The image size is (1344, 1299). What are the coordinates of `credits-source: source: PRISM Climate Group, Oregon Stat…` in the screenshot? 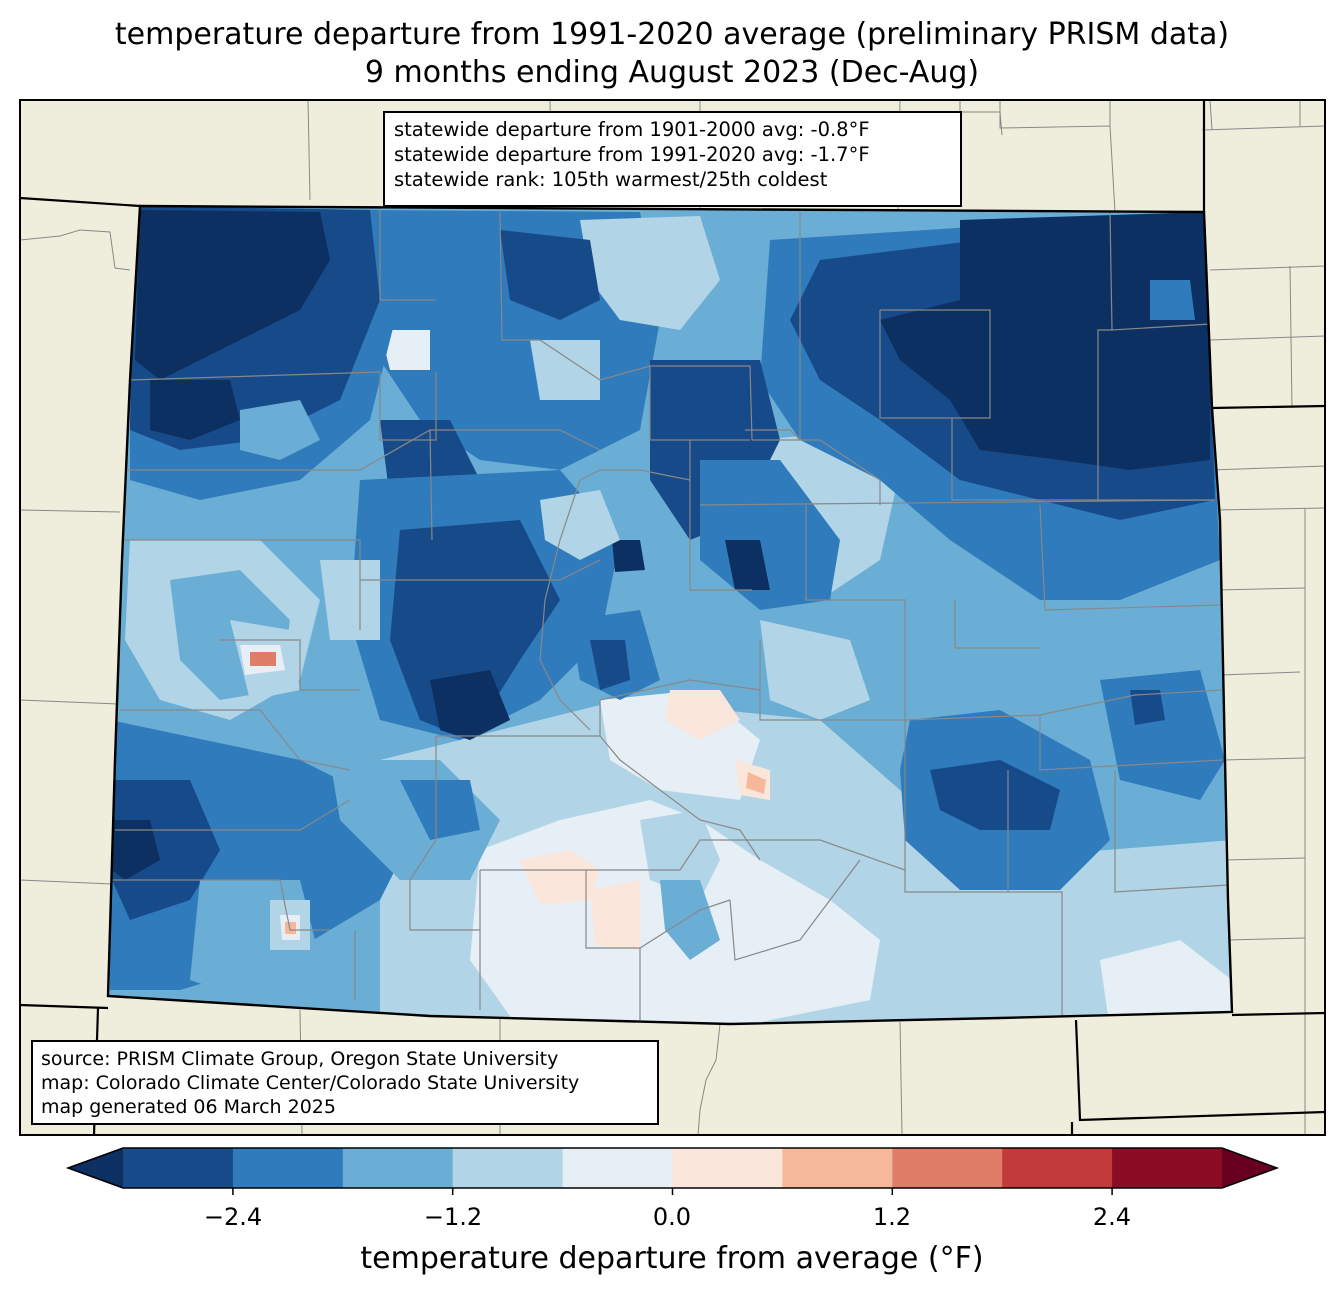 It's located at (300, 1059).